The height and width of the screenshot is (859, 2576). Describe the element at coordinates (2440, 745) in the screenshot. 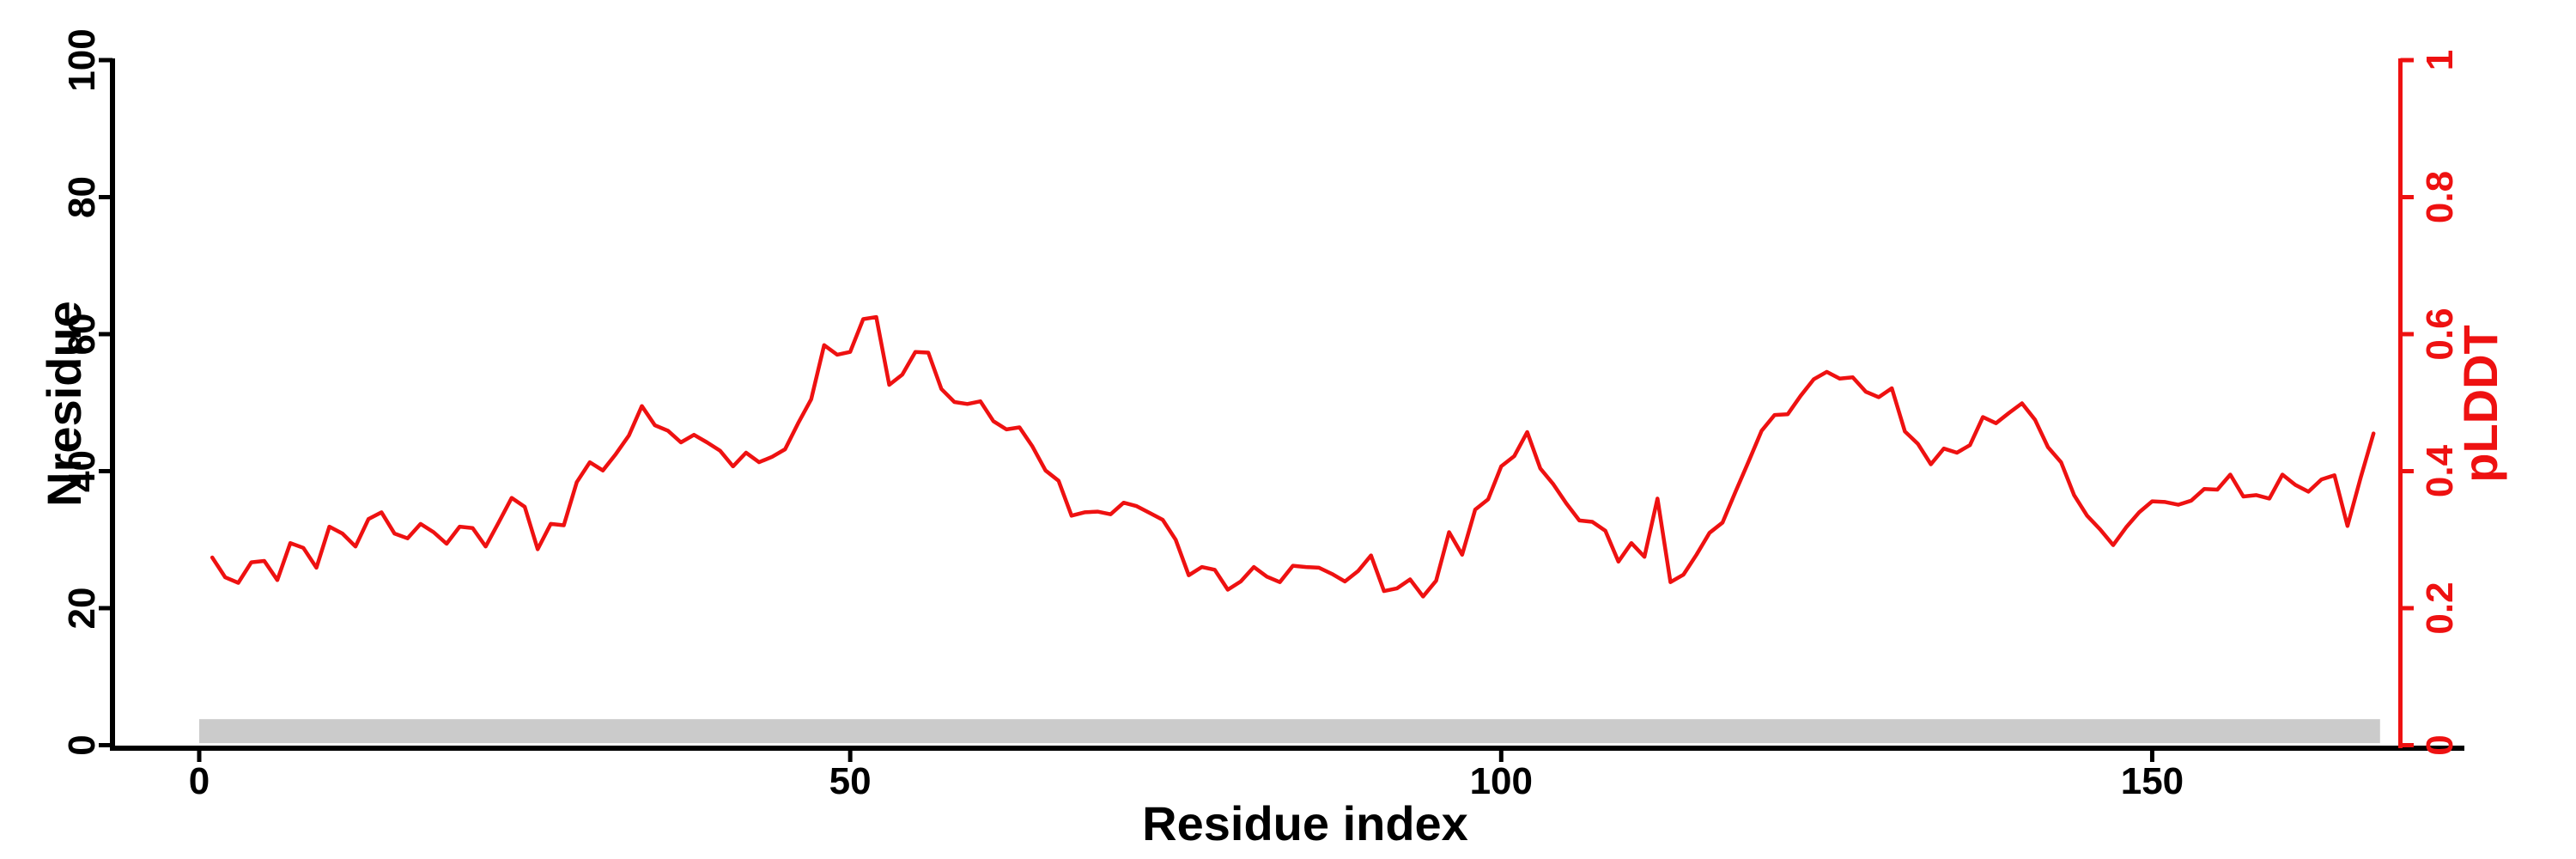

I see `right-axis-tick-label: 0` at that location.